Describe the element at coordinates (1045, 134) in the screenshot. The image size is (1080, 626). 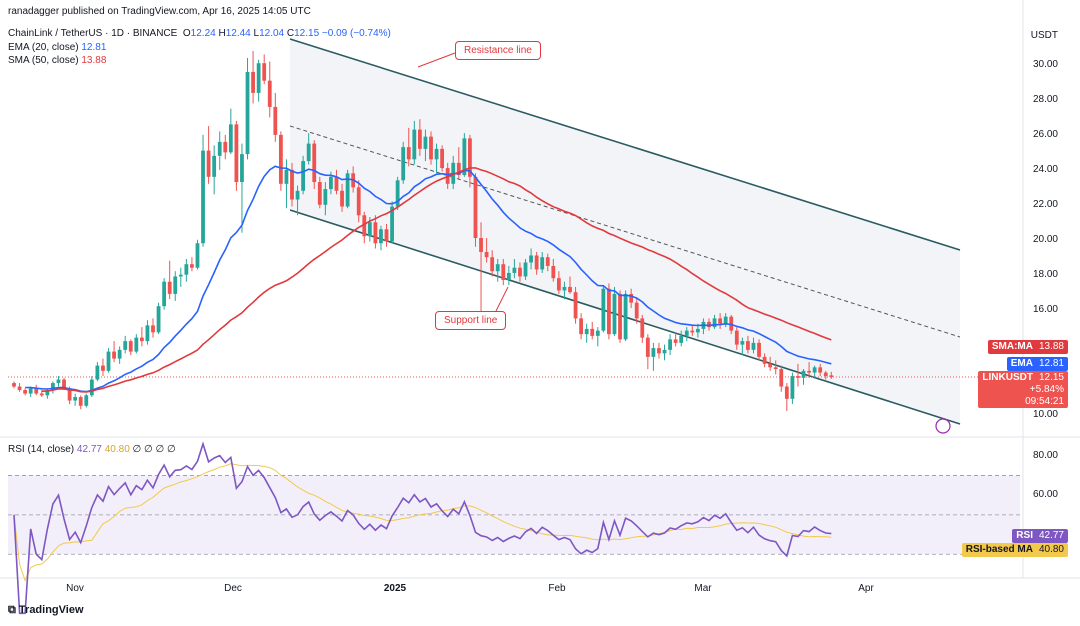
I see `price-tick: 26.00` at that location.